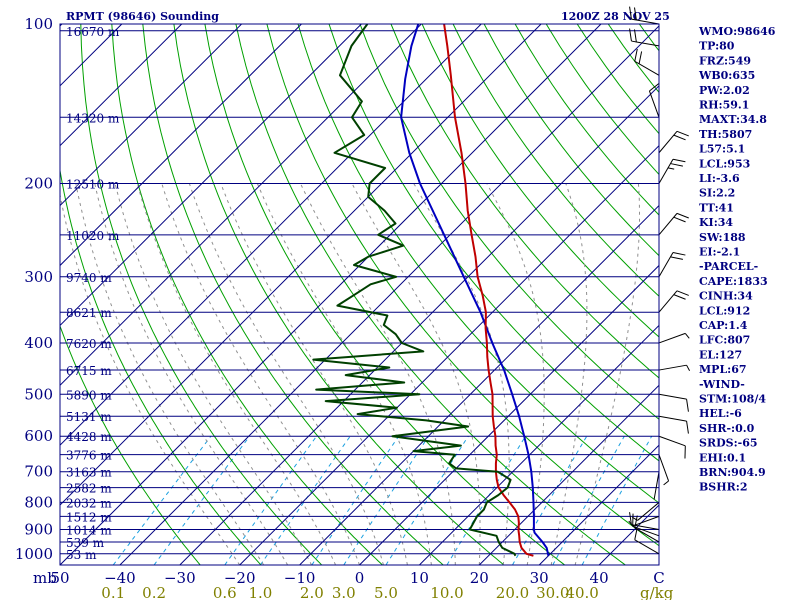  What do you see at coordinates (240, 578) in the screenshot?
I see `temperature-tick-label: −20` at bounding box center [240, 578].